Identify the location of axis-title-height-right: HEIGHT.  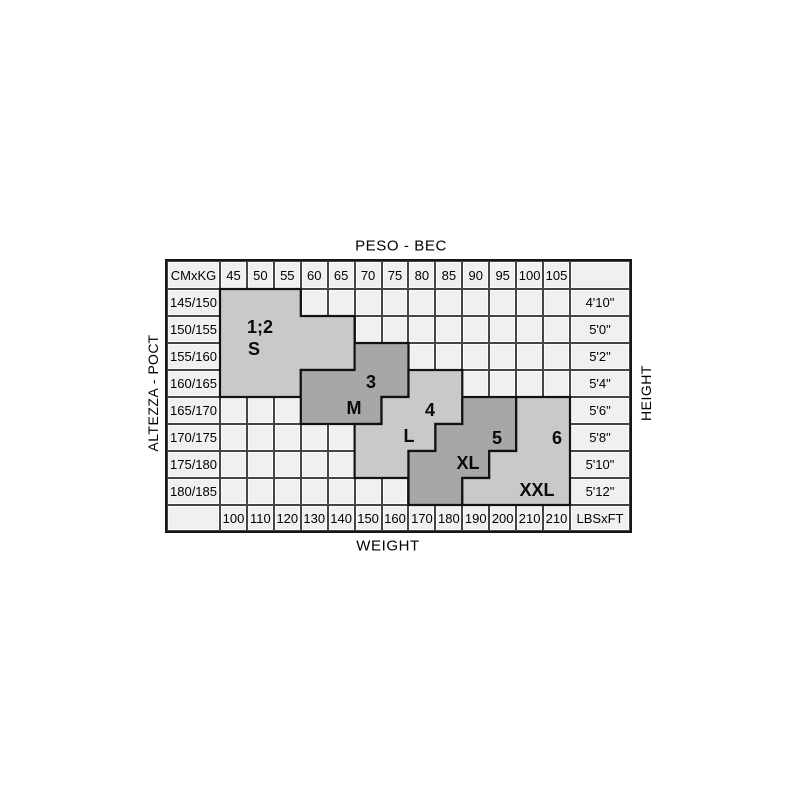
(646, 393).